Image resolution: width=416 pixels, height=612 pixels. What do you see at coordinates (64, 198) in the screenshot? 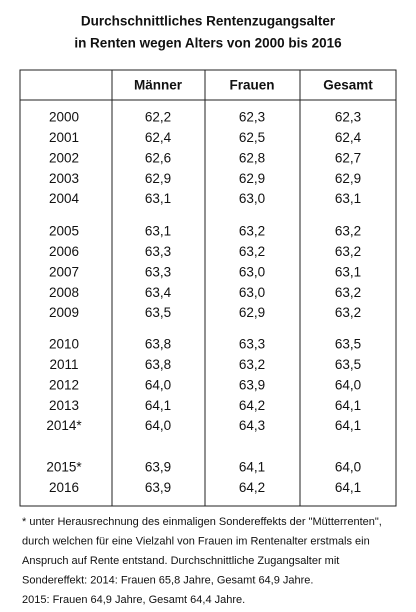
I see `year-cell: 2004` at bounding box center [64, 198].